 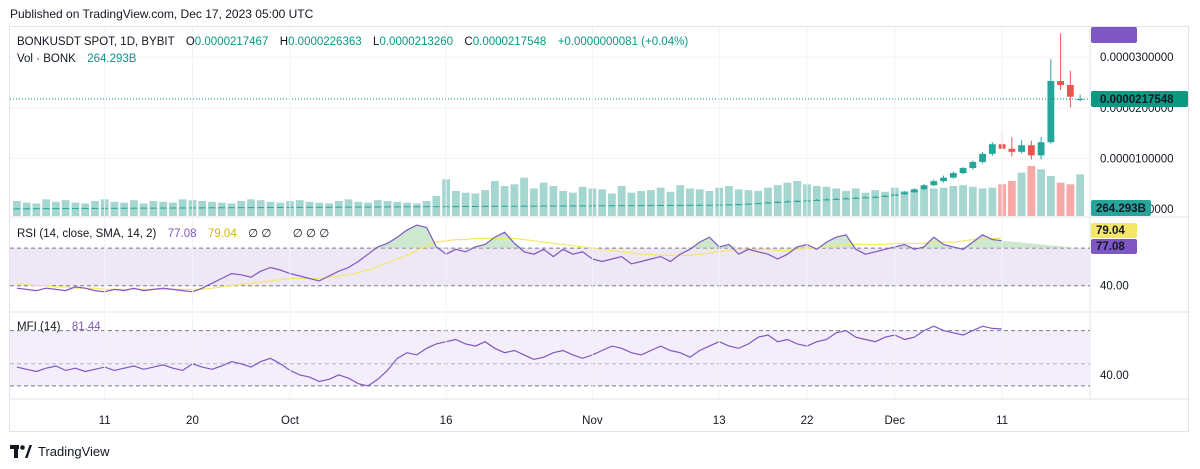 What do you see at coordinates (1137, 58) in the screenshot?
I see `price-tick-label: 0.0000300000` at bounding box center [1137, 58].